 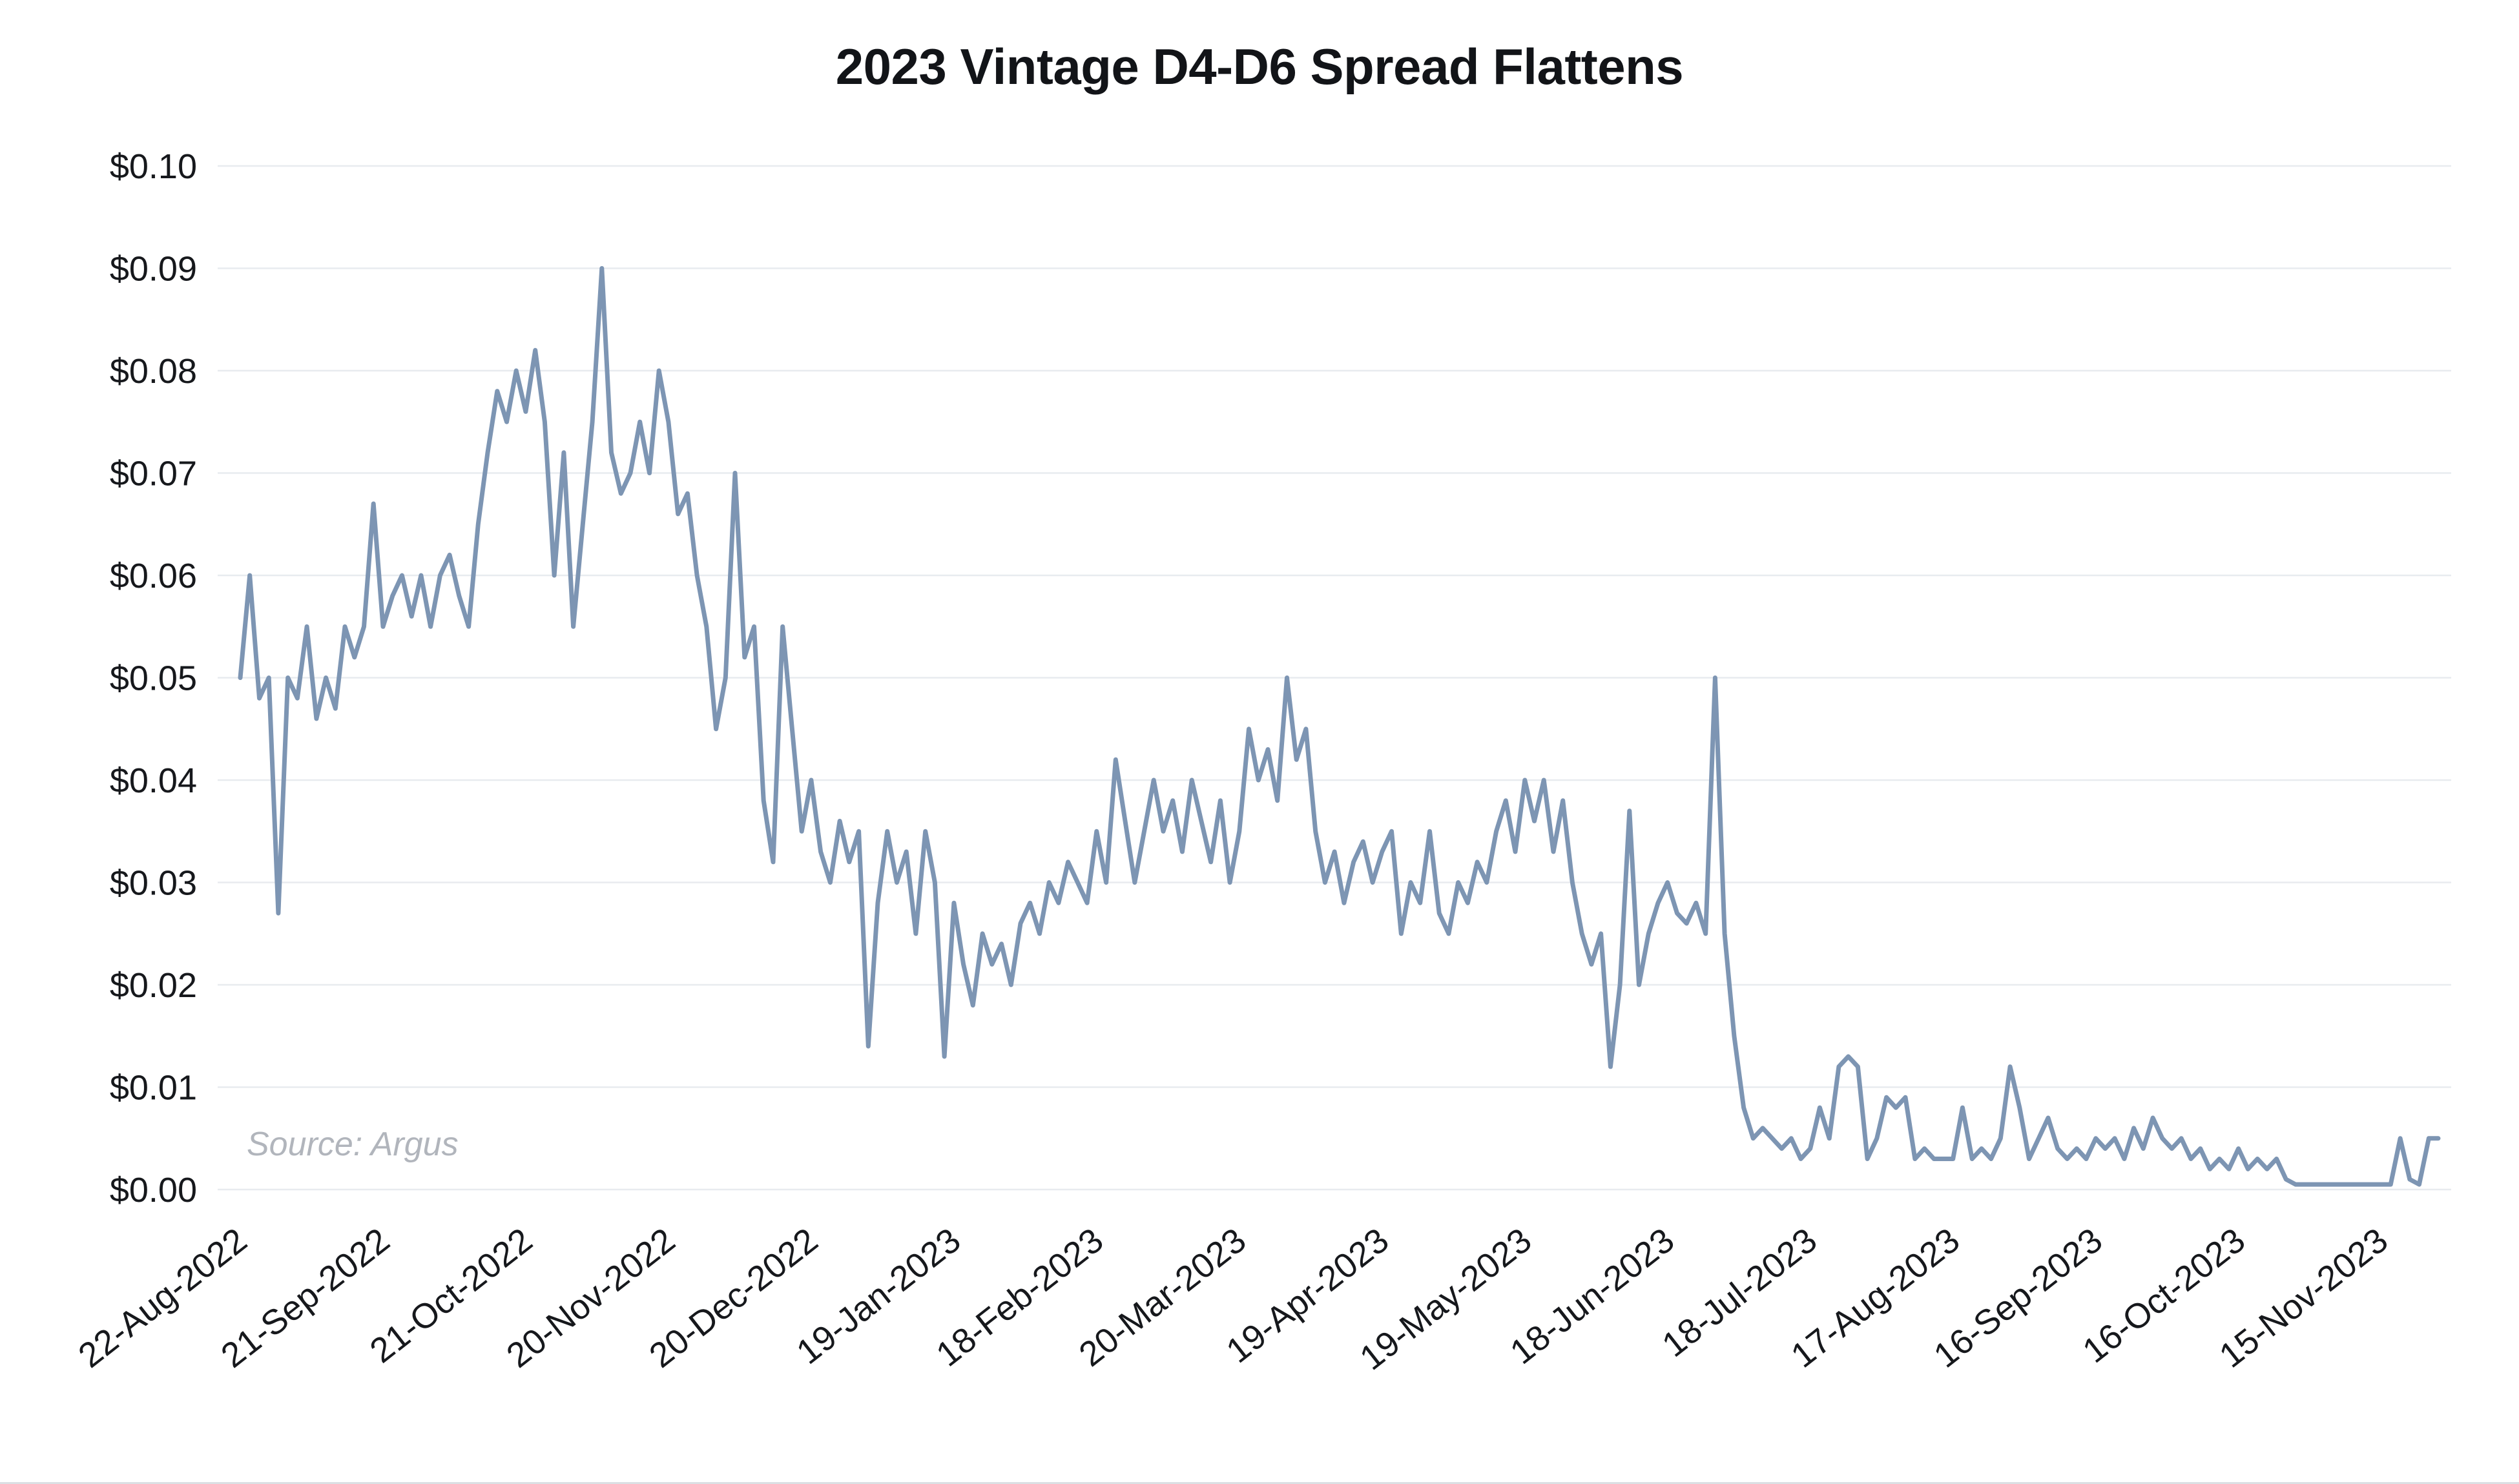 I want to click on y-axis-tick-label: $0.01, so click(x=153, y=1088).